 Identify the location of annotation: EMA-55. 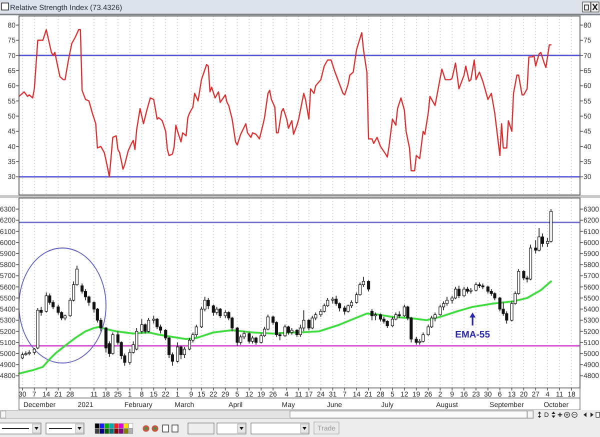
(473, 334).